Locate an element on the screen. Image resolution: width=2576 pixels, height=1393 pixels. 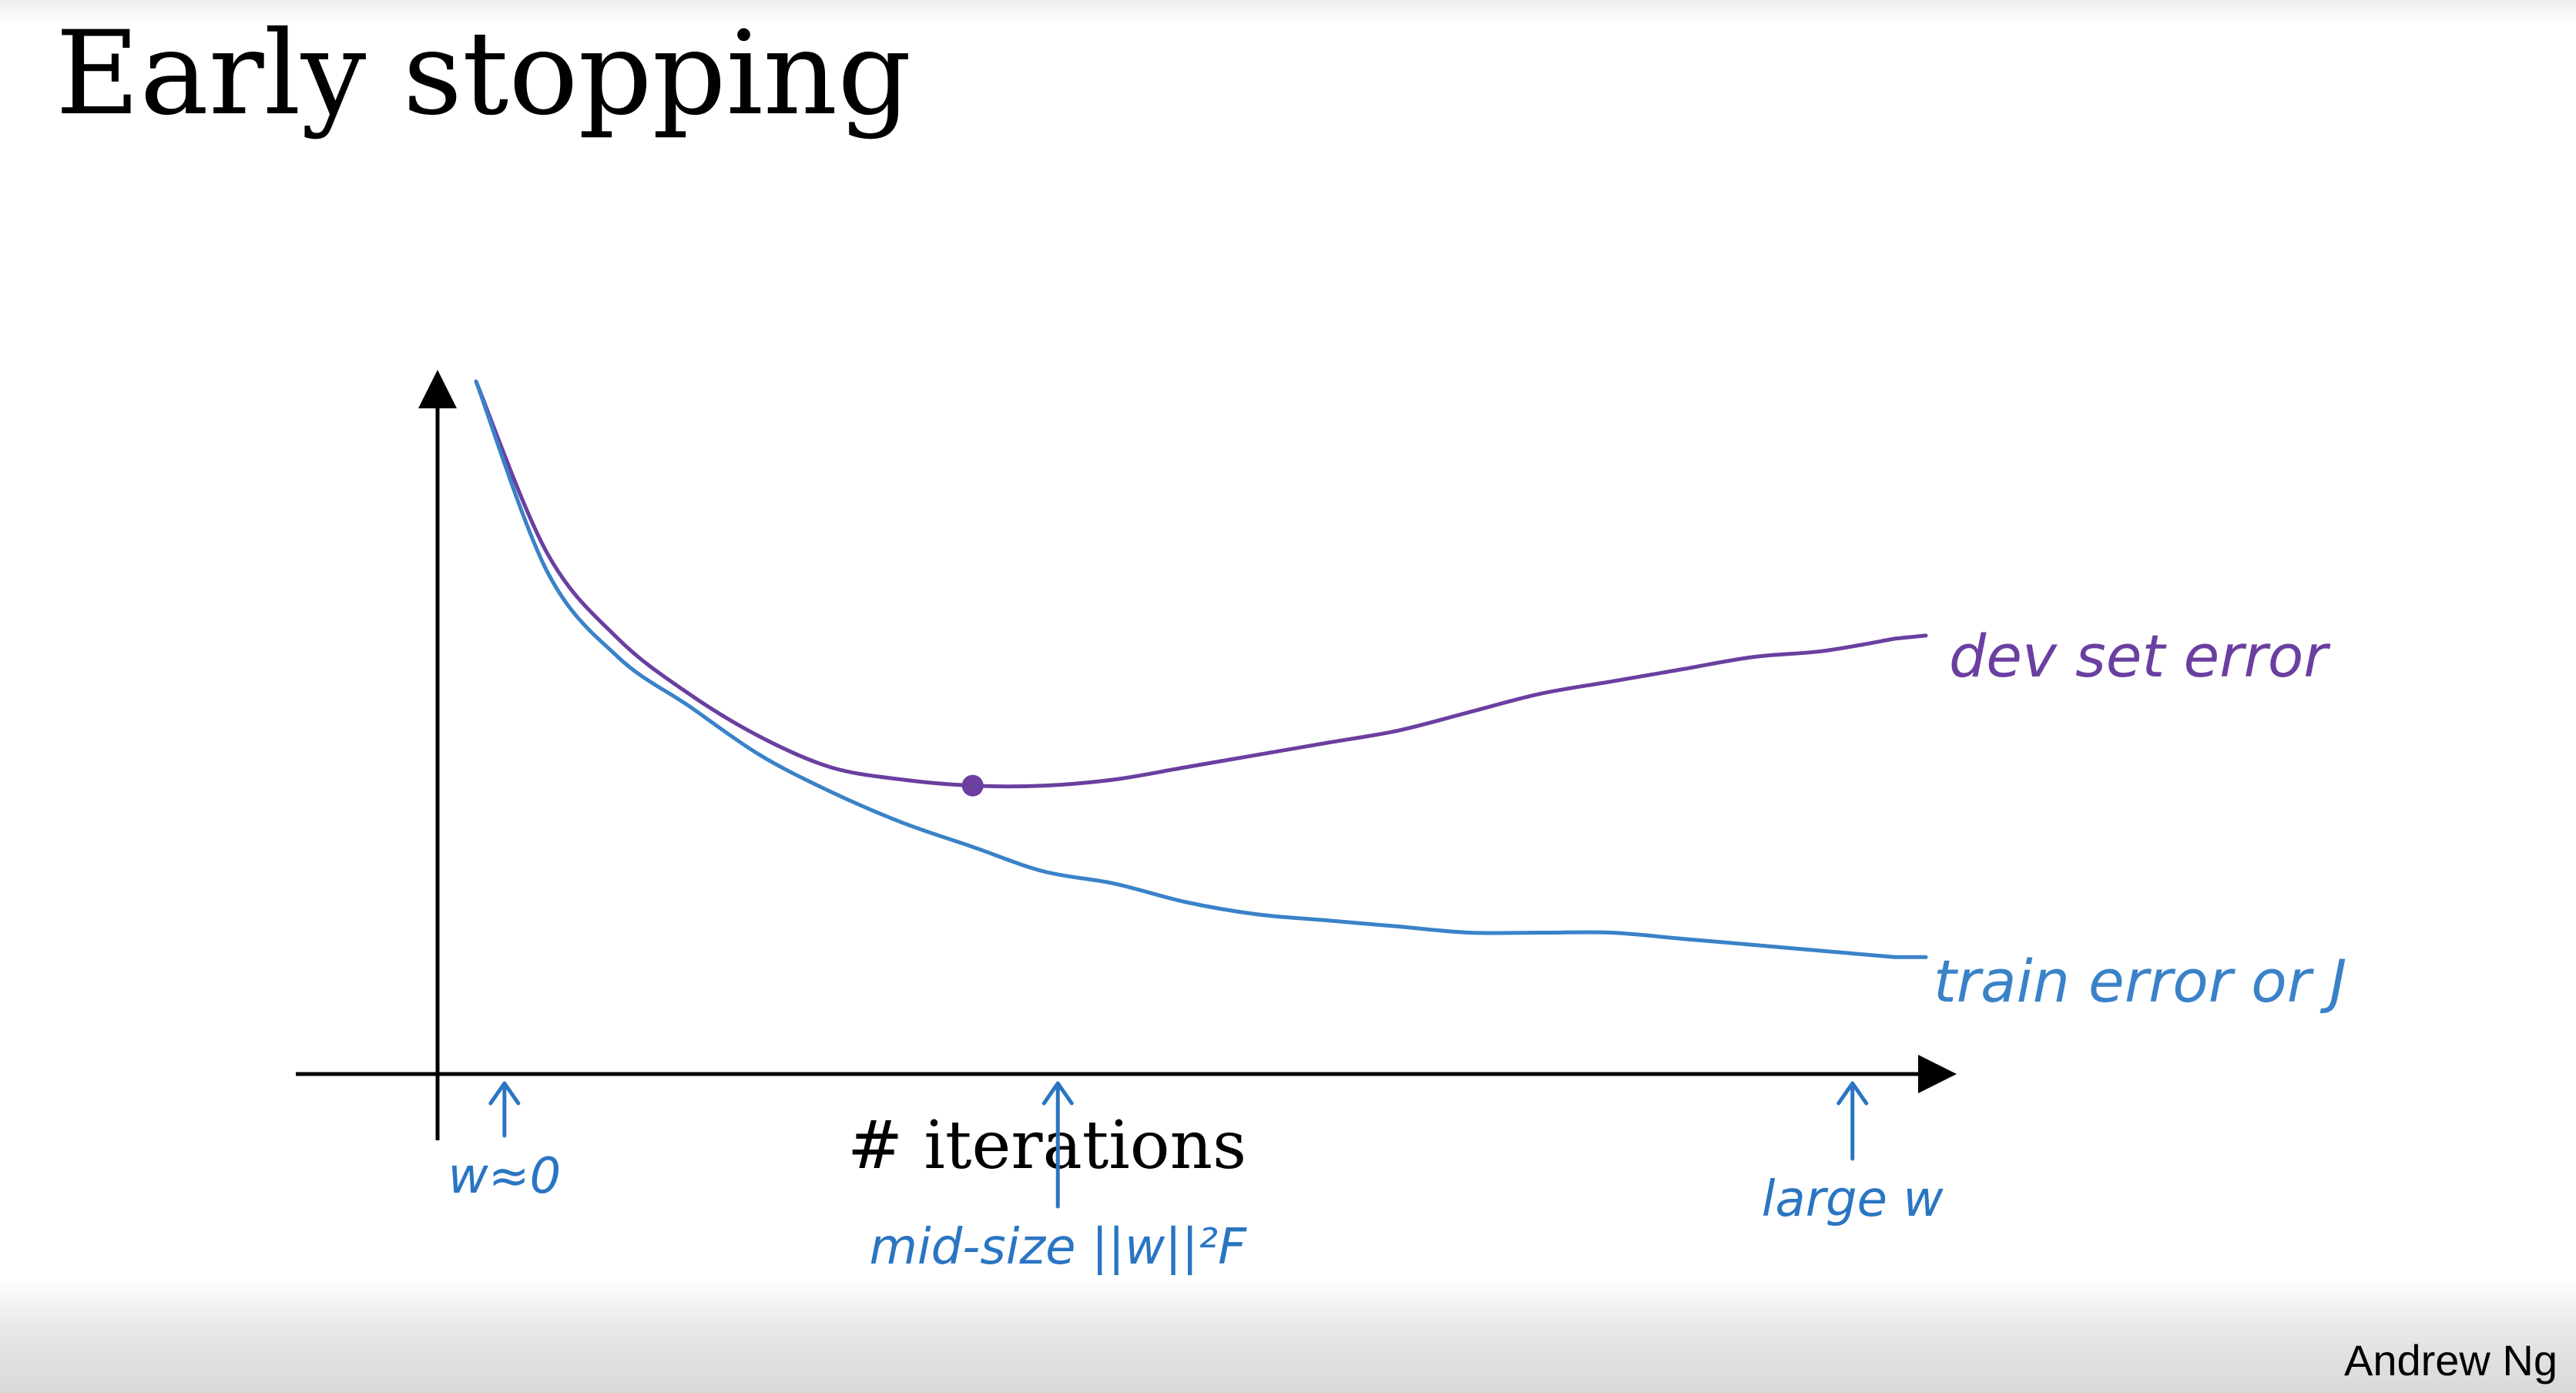
early-stop-point is located at coordinates (972, 785).